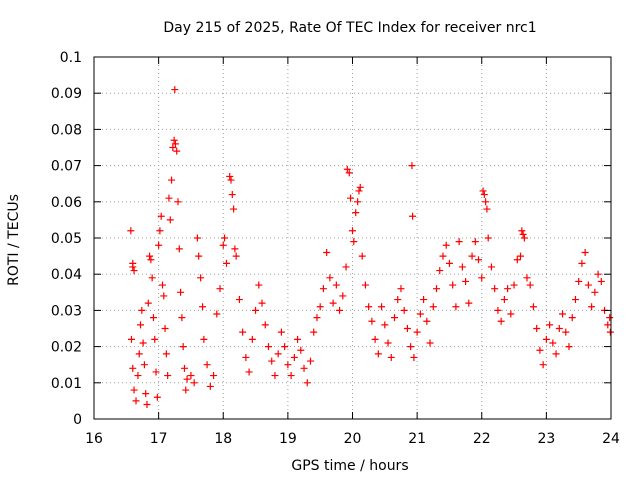  I want to click on x-tick-label: 17, so click(159, 439).